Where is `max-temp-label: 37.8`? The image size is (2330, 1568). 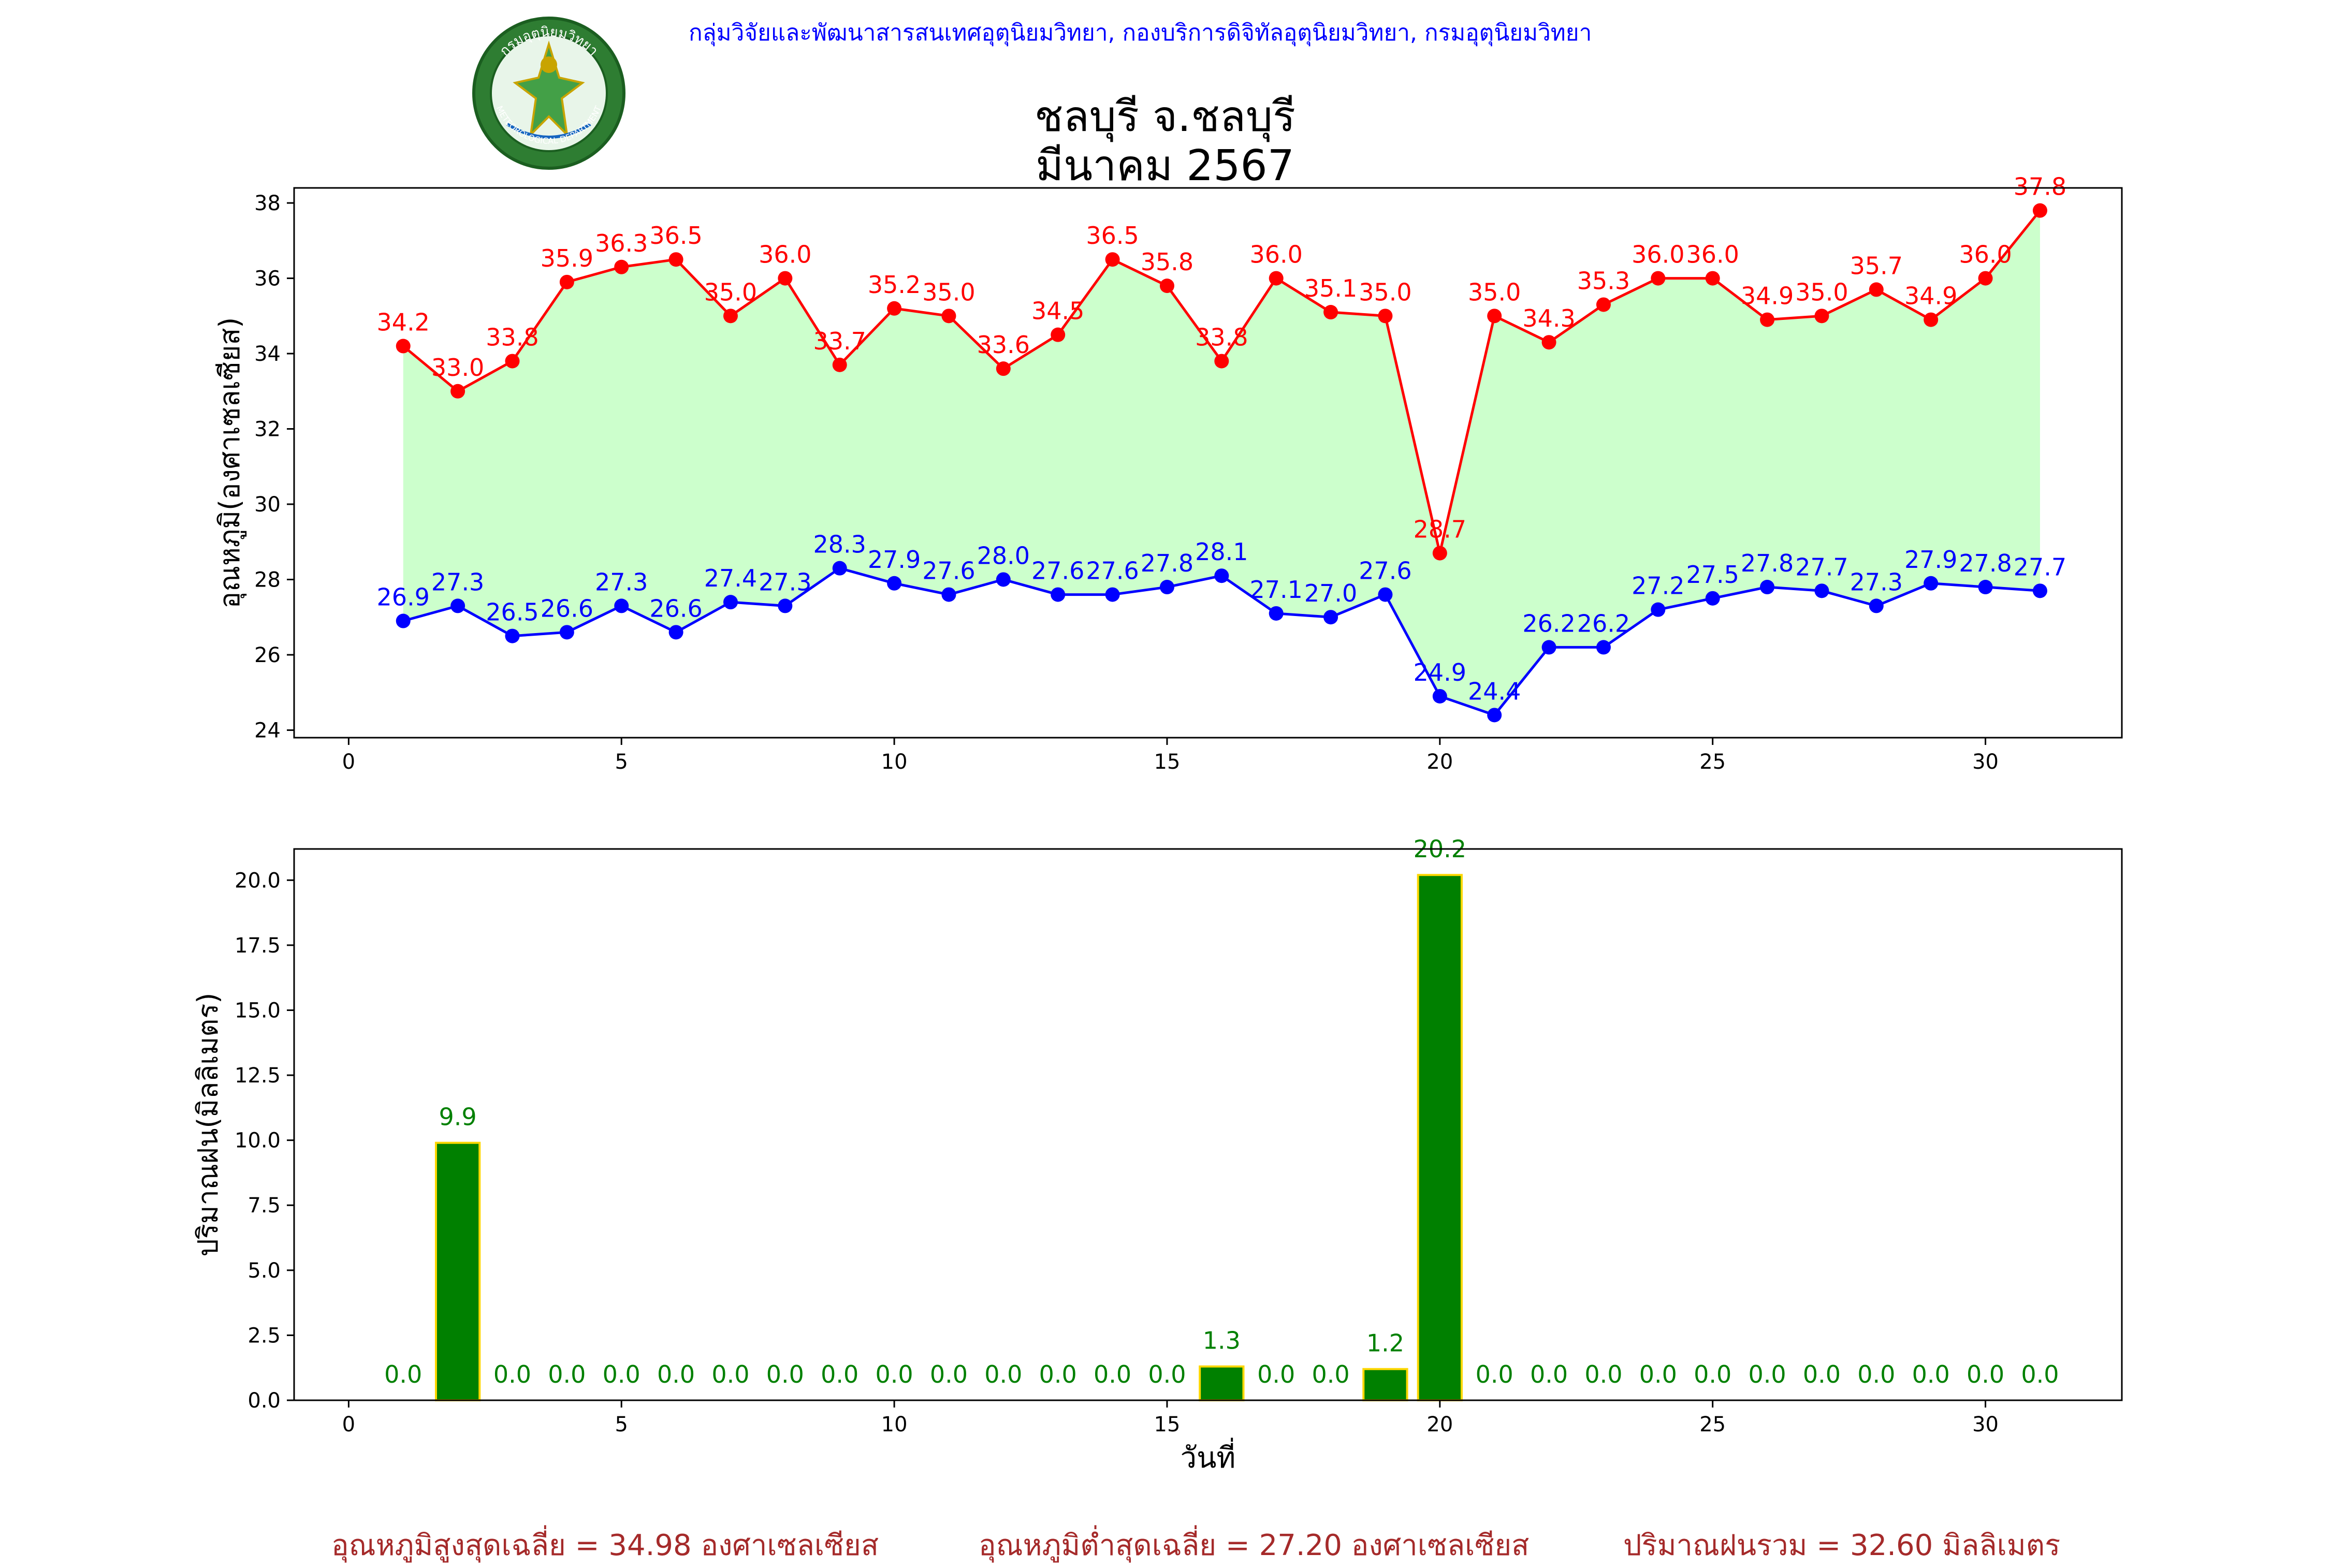 max-temp-label: 37.8 is located at coordinates (2040, 187).